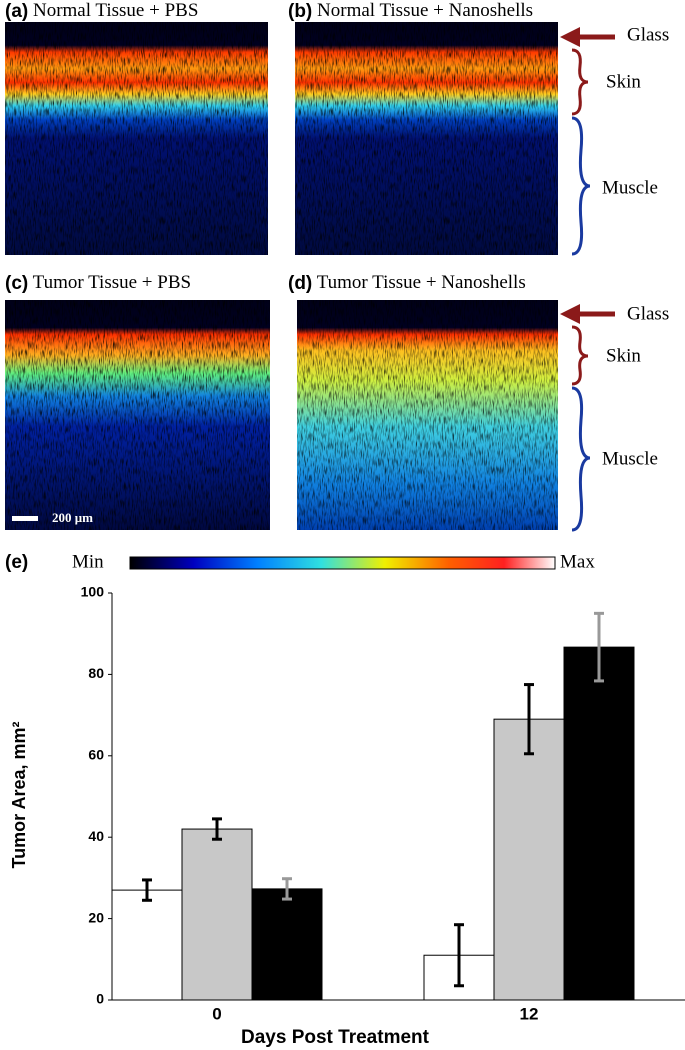 The width and height of the screenshot is (685, 1050). What do you see at coordinates (100, 999) in the screenshot?
I see `y-tick-label: 0` at bounding box center [100, 999].